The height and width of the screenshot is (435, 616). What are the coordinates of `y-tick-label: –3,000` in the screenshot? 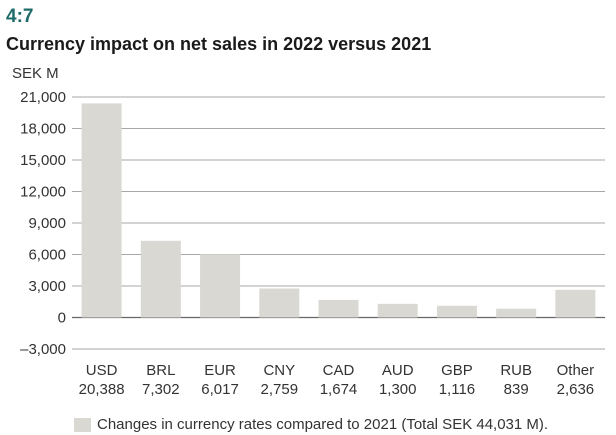 It's located at (43, 349).